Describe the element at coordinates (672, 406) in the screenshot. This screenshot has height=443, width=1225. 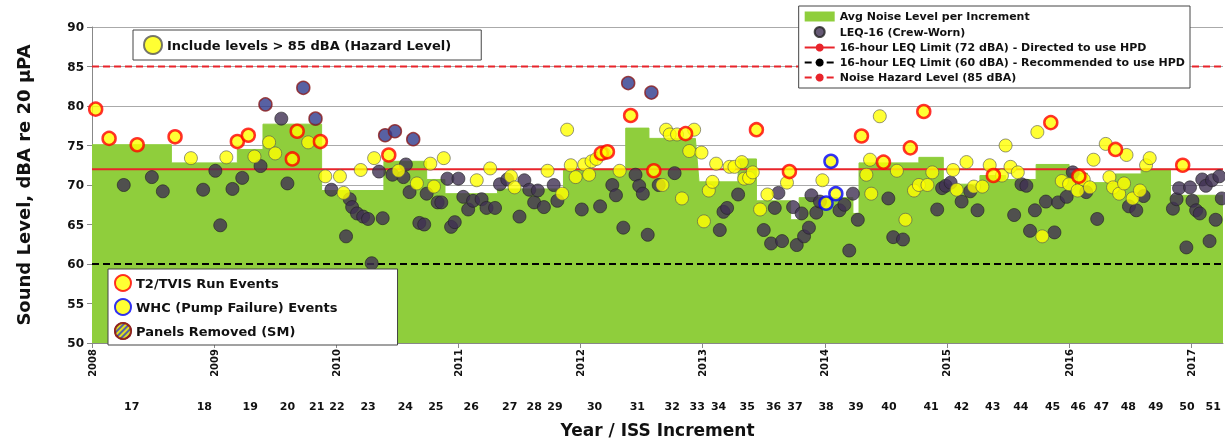
I see `text: 32` at that location.